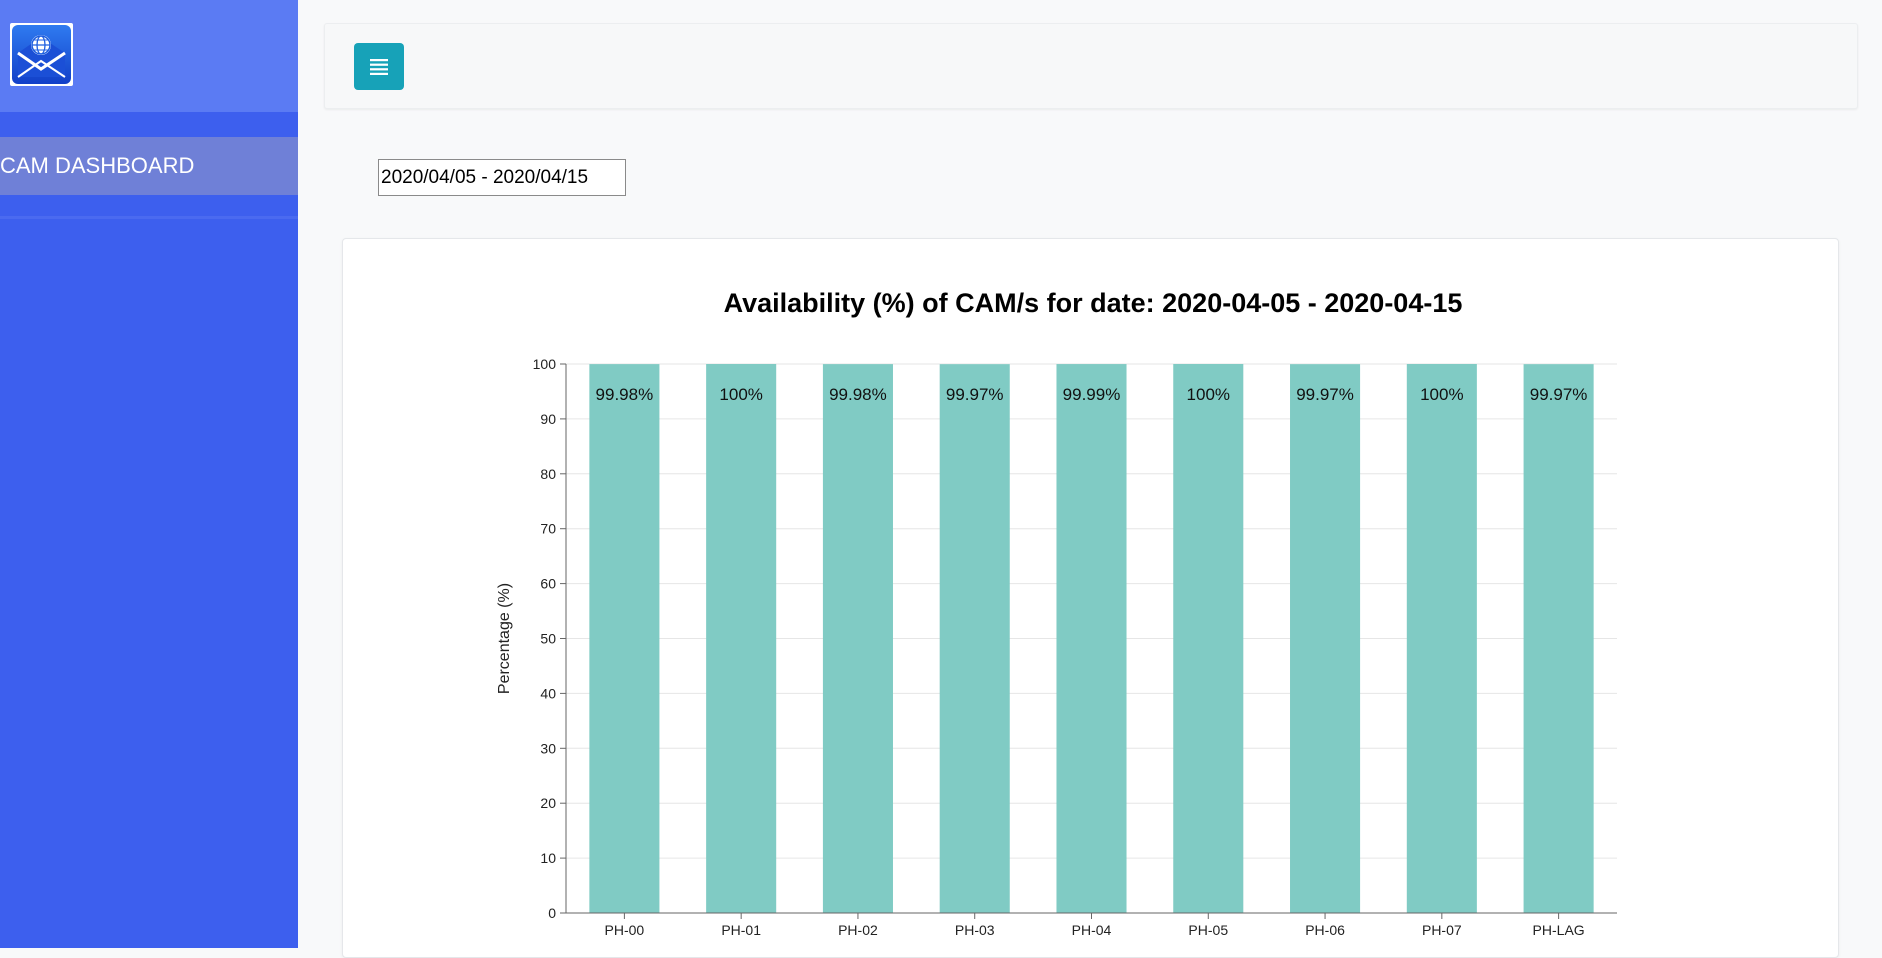  What do you see at coordinates (625, 930) in the screenshot?
I see `x-tick-label: PH-00` at bounding box center [625, 930].